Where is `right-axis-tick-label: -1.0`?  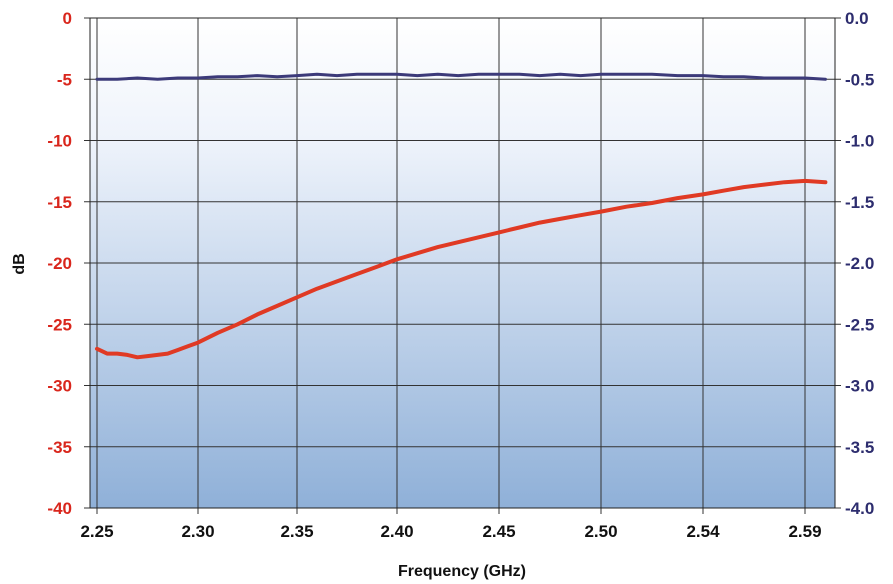
right-axis-tick-label: -1.0 is located at coordinates (859, 141).